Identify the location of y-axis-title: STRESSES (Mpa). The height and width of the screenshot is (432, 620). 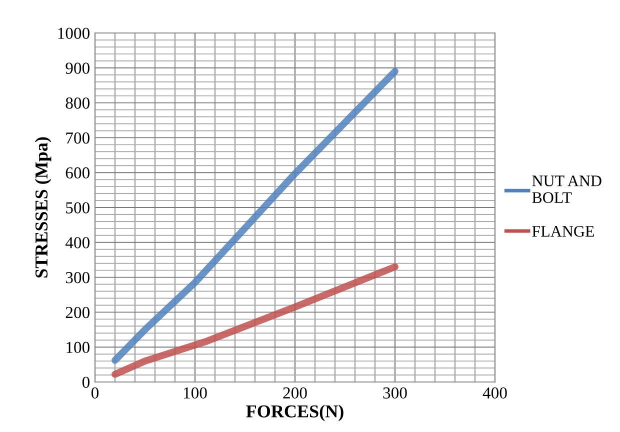
(43, 207).